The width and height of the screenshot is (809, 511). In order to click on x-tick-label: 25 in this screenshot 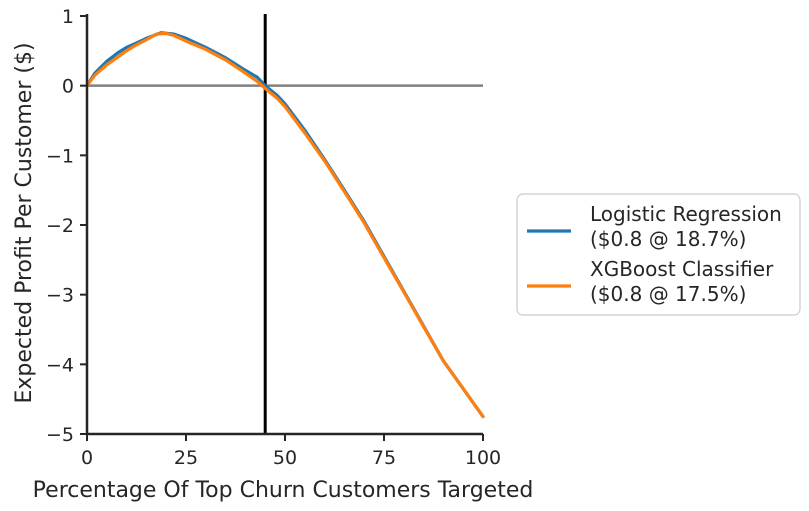, I will do `click(186, 458)`.